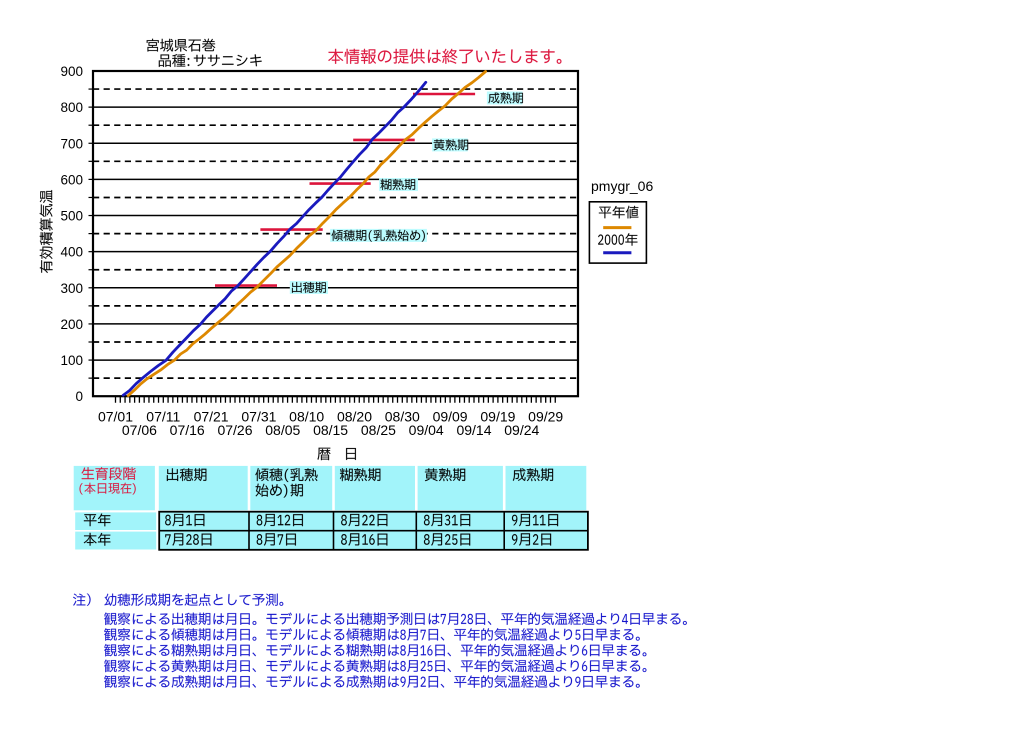 The width and height of the screenshot is (1024, 729). Describe the element at coordinates (234, 430) in the screenshot. I see `svg-text: 07/26` at that location.